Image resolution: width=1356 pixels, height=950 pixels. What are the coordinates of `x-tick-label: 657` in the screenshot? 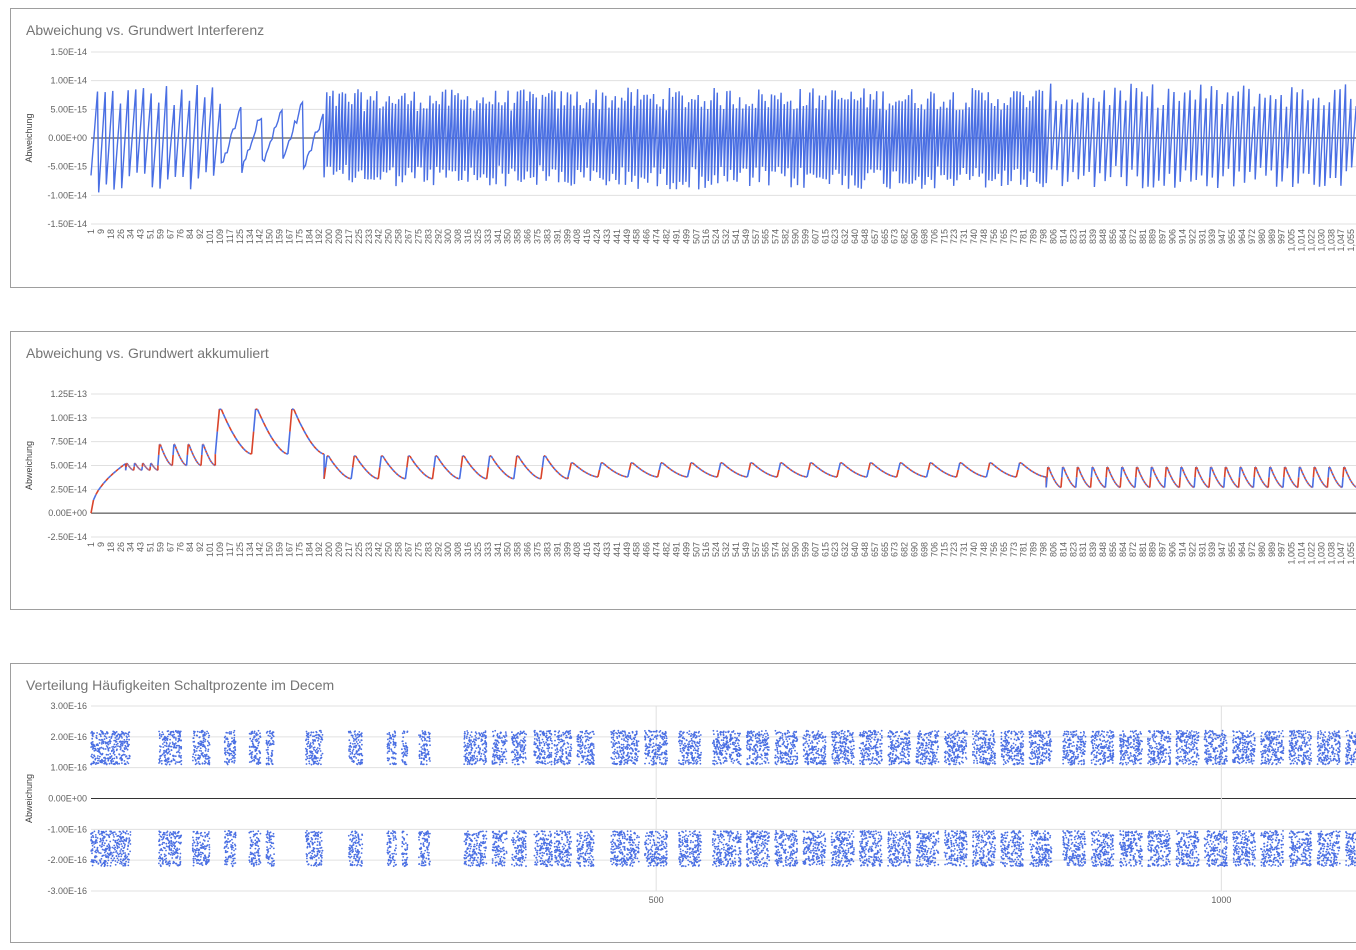 It's located at (875, 236).